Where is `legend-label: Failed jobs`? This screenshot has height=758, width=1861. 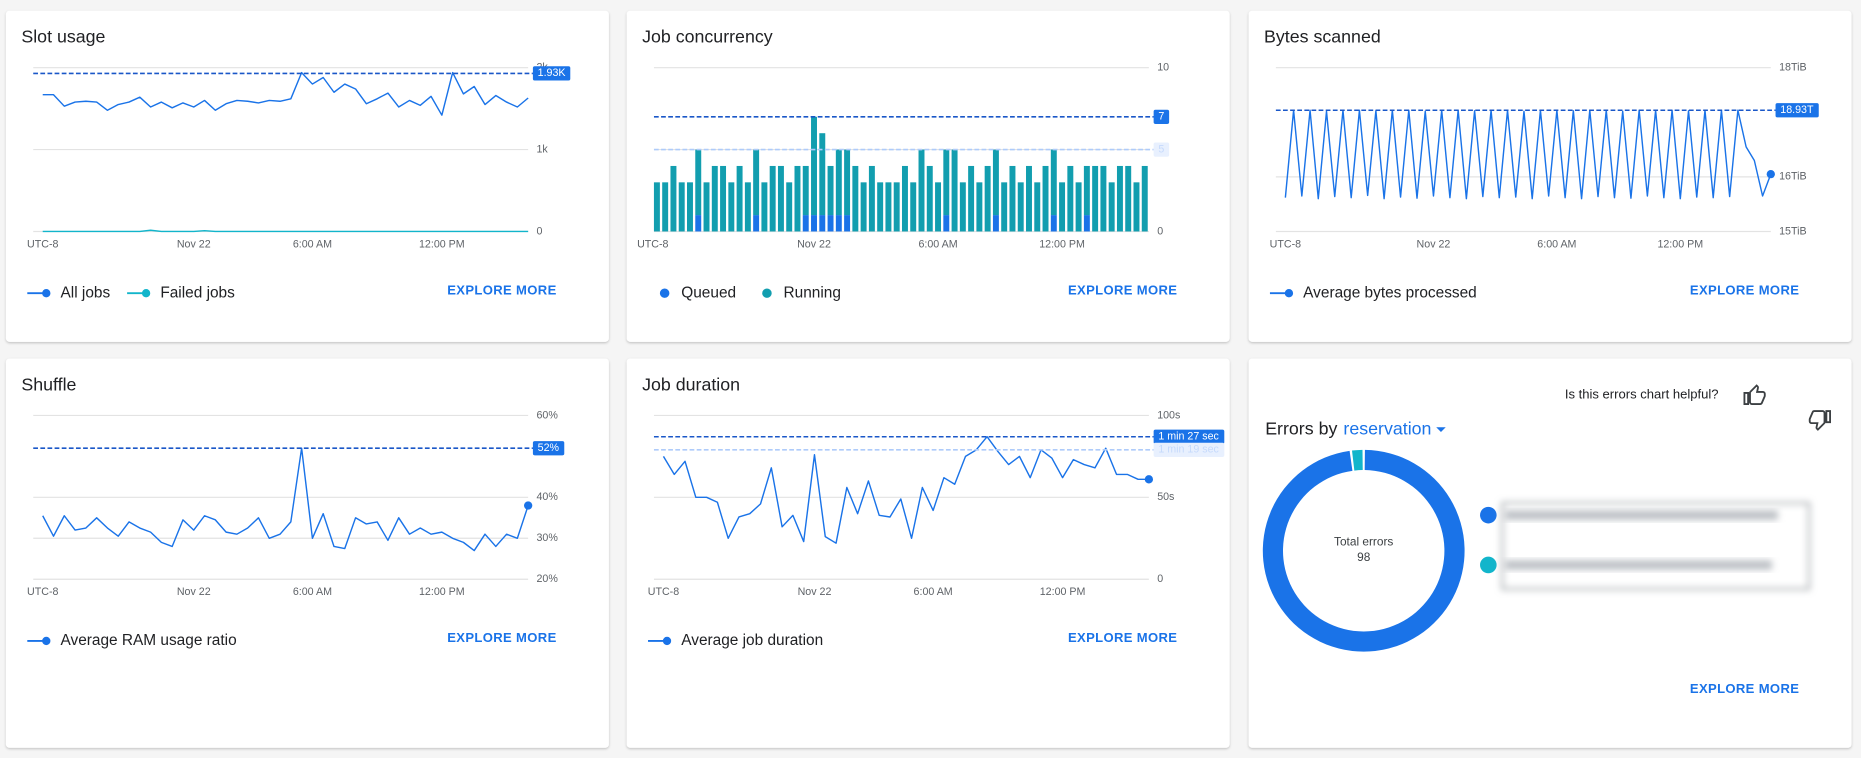 legend-label: Failed jobs is located at coordinates (197, 292).